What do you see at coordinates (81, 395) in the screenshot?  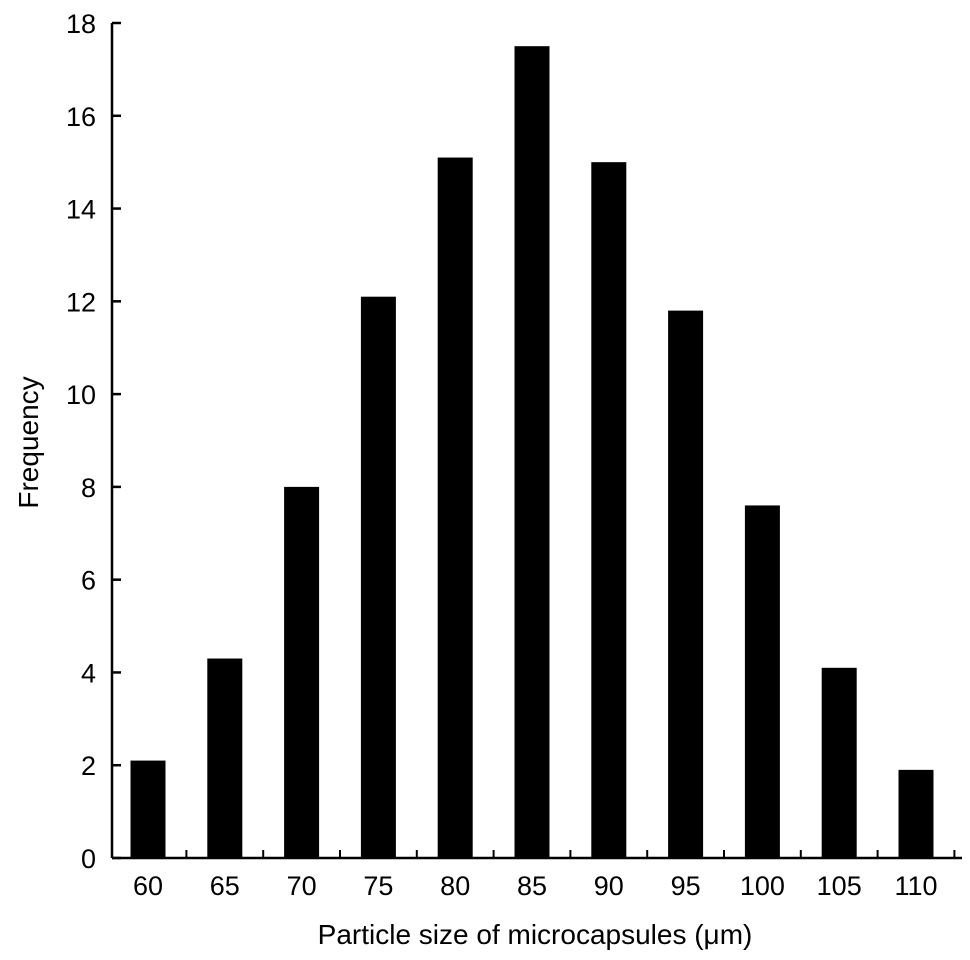 I see `y-tick-label: 10` at bounding box center [81, 395].